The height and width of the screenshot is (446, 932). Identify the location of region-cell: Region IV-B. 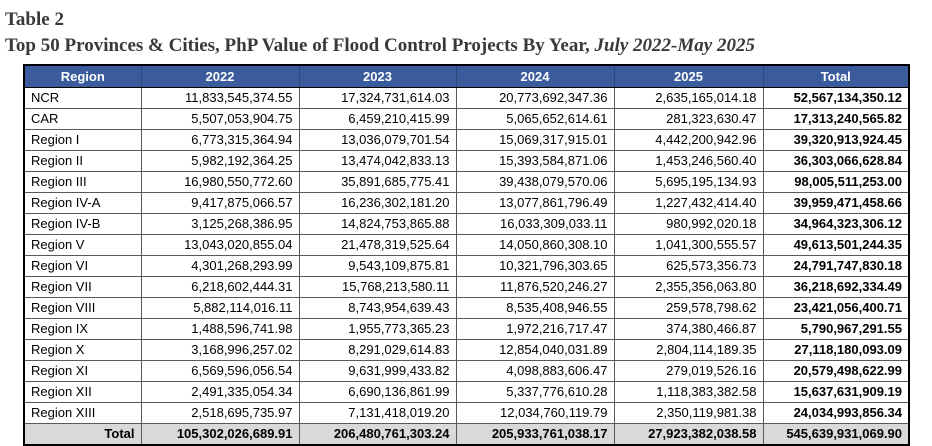
(82, 224).